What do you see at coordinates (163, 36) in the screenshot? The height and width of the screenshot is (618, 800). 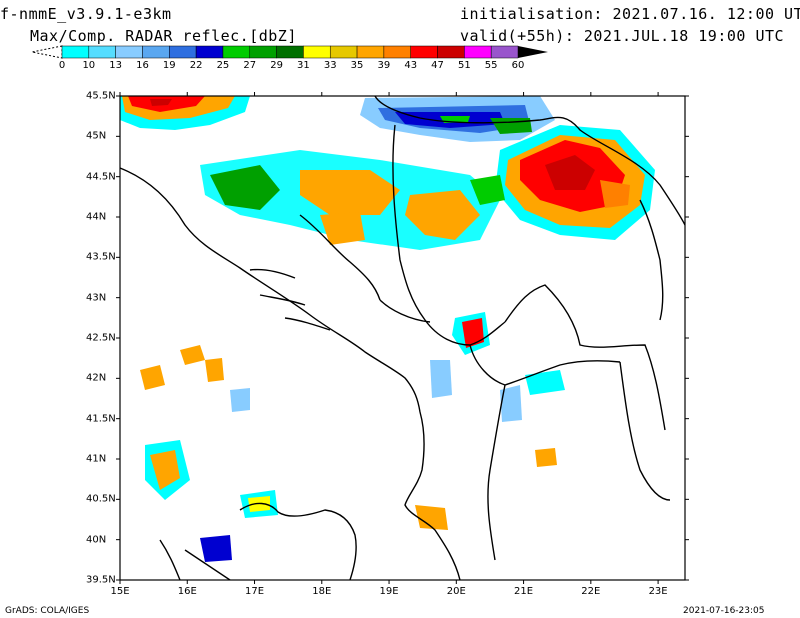 I see `product-title: Max/Comp. RADAR reflec.[dbZ]` at bounding box center [163, 36].